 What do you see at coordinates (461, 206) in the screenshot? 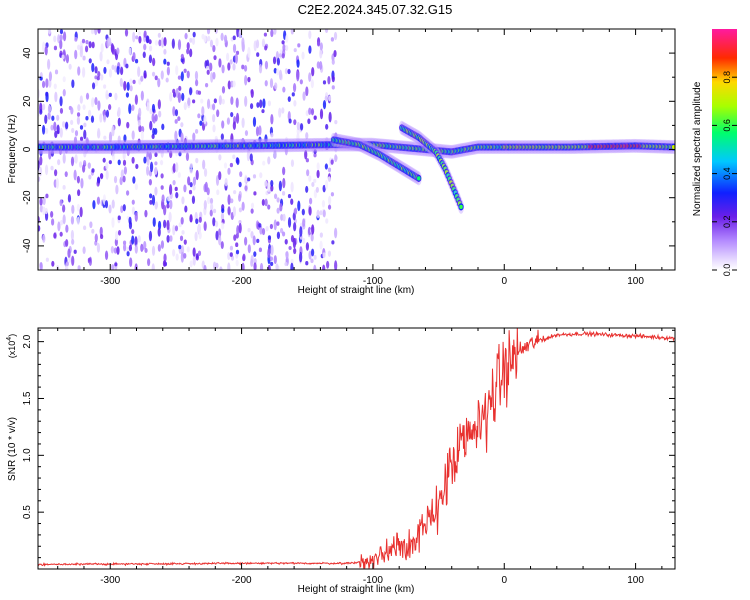
I see `branch-2-core` at bounding box center [461, 206].